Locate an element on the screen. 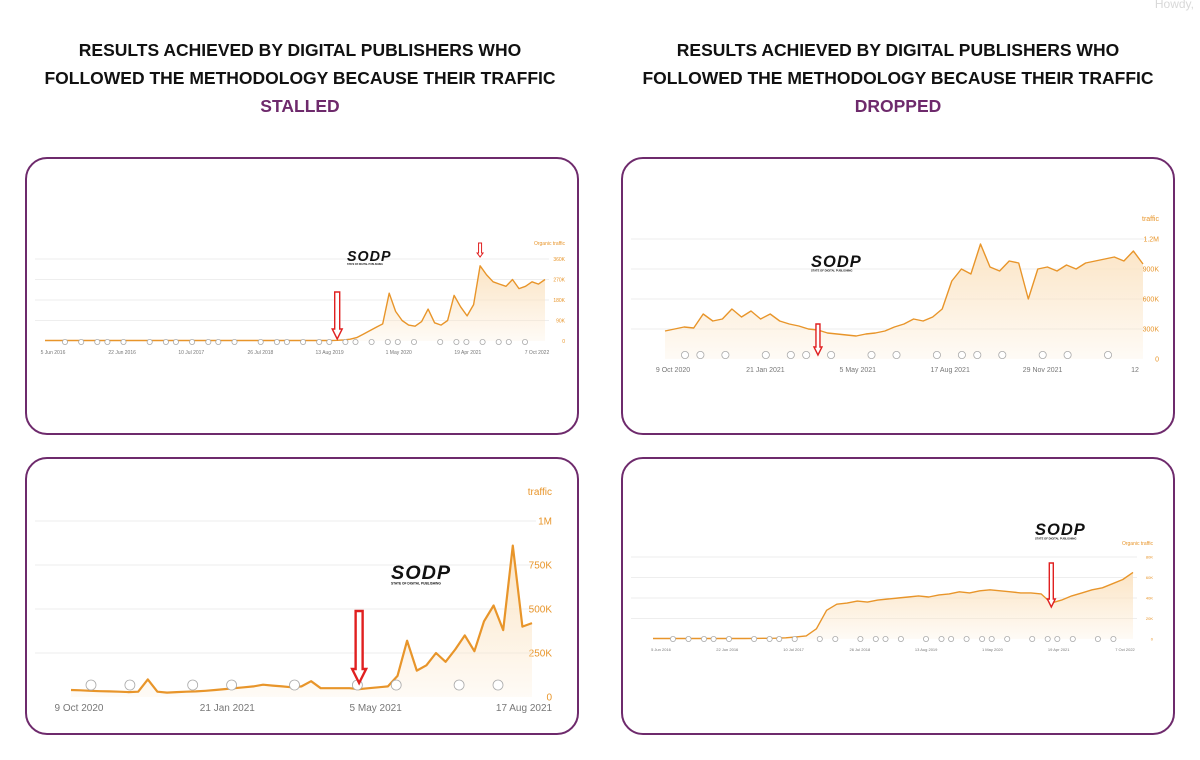 The image size is (1200, 760). y-tick-label: 900K is located at coordinates (1151, 269).